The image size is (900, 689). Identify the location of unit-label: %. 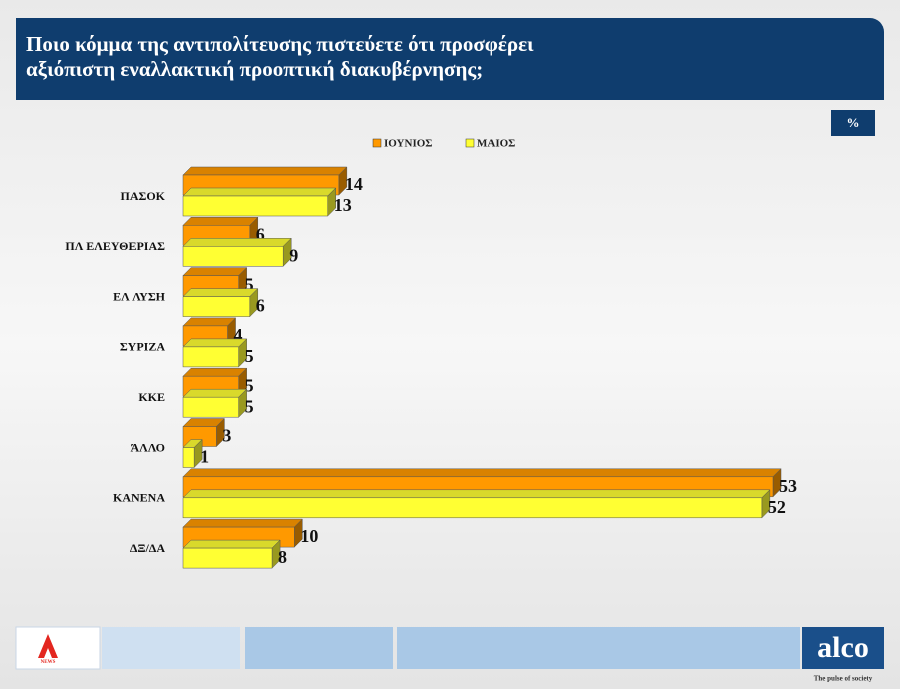
(853, 122).